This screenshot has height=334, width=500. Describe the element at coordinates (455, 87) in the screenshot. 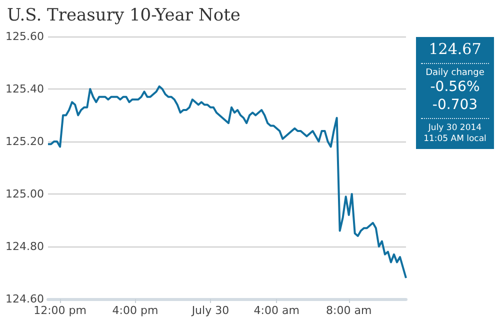

I see `text: -0.56%` at that location.